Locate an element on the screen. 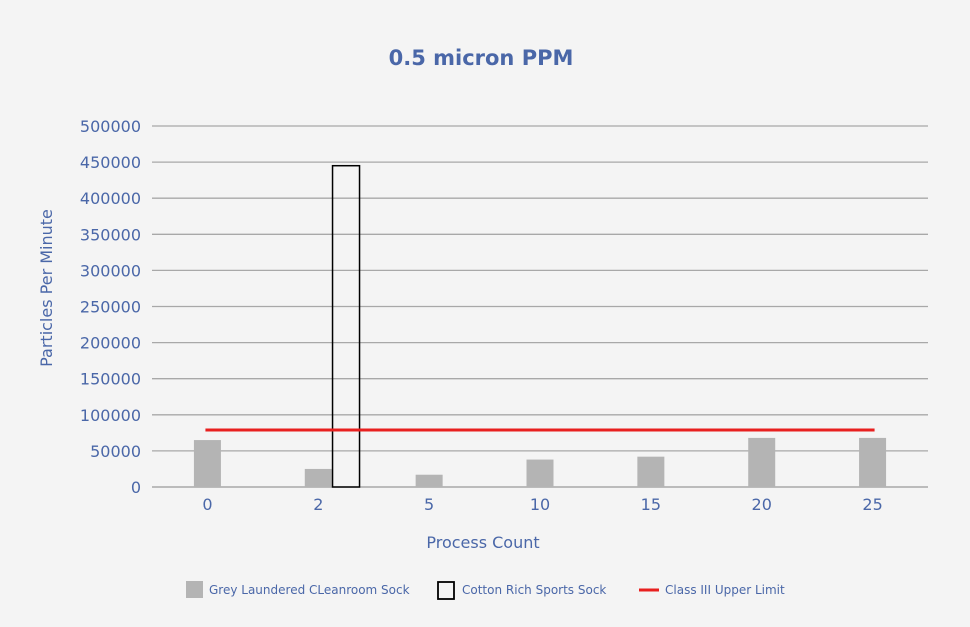 The width and height of the screenshot is (970, 627). y-tick-label: 50000 is located at coordinates (115, 451).